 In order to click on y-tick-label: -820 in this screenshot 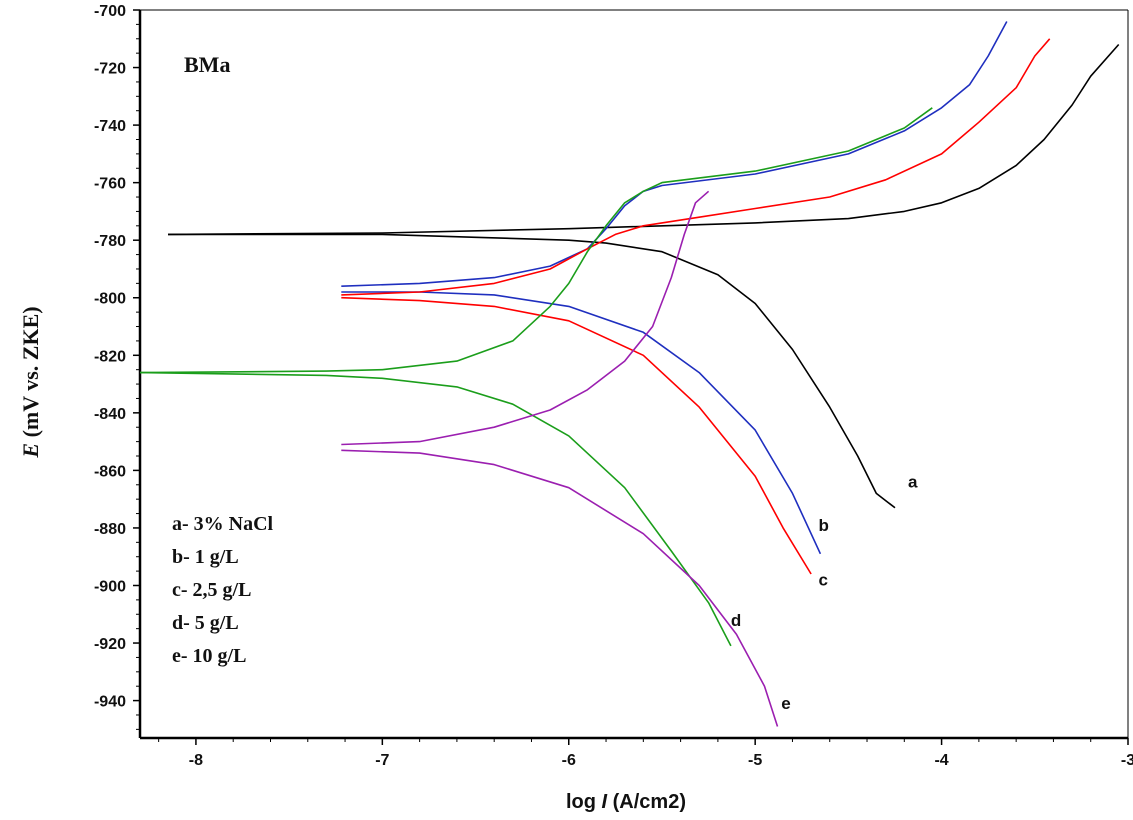, I will do `click(110, 356)`.